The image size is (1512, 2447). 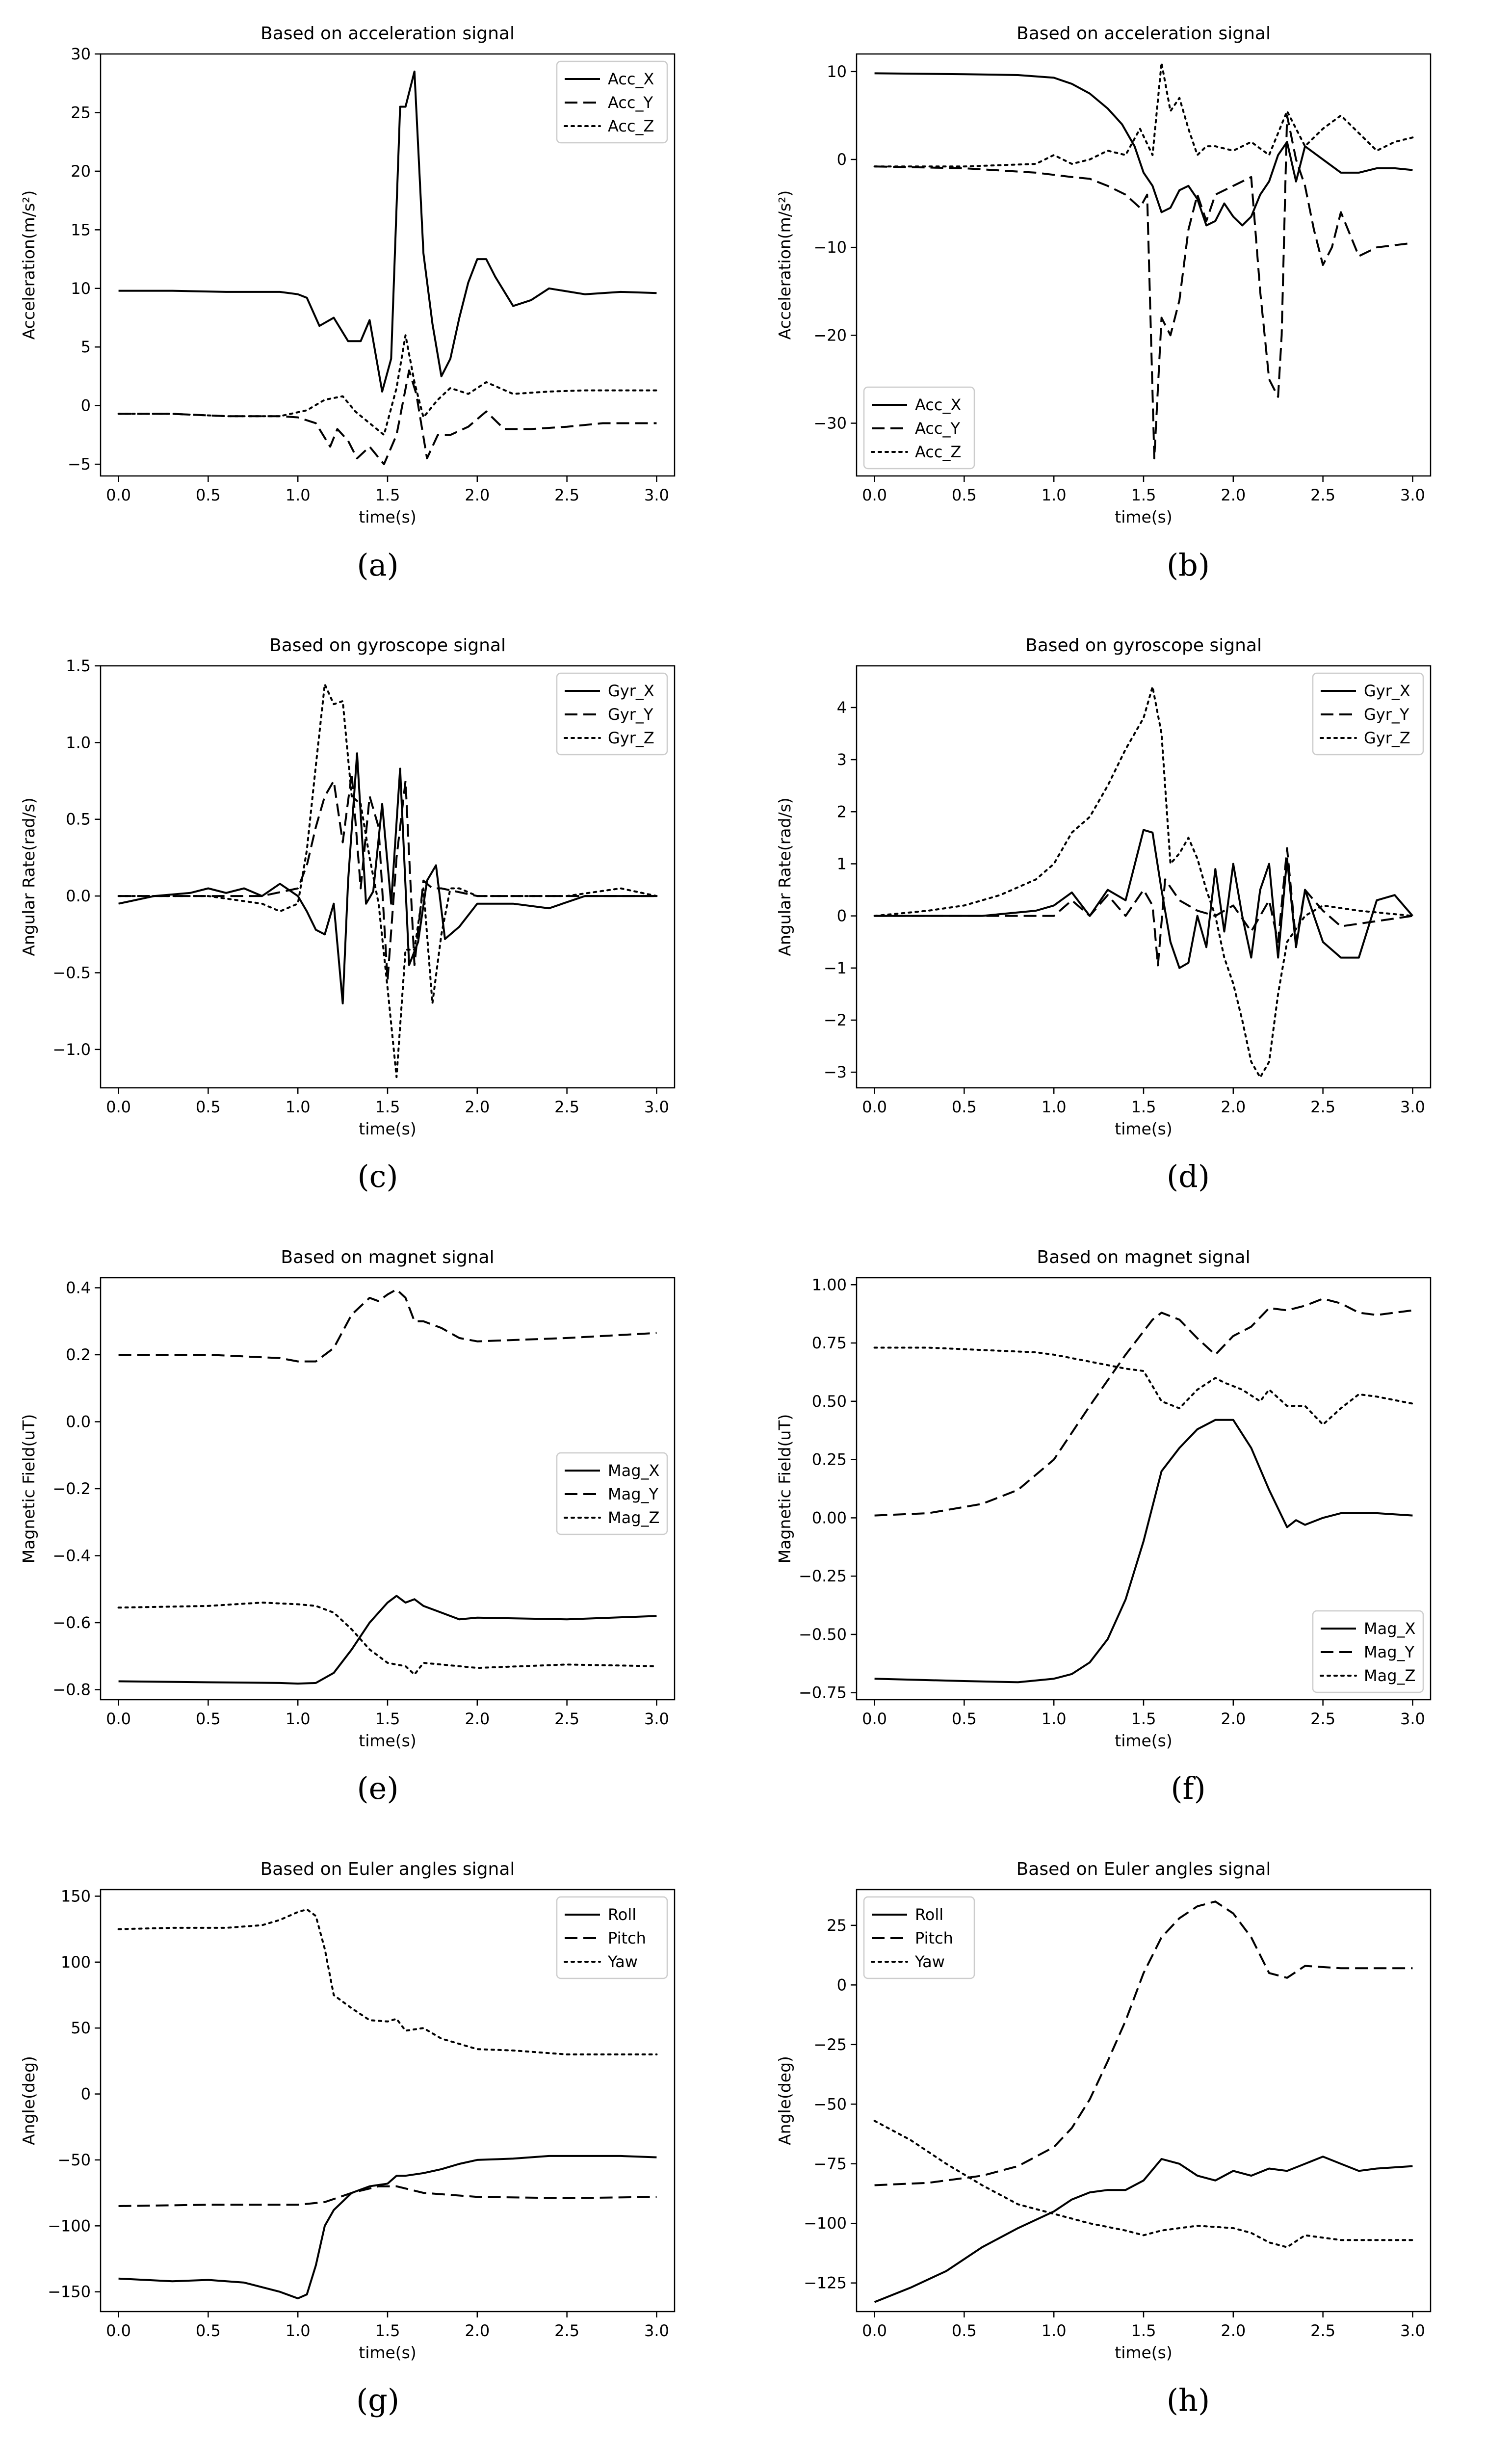 I want to click on y-tick-label: −20, so click(x=830, y=335).